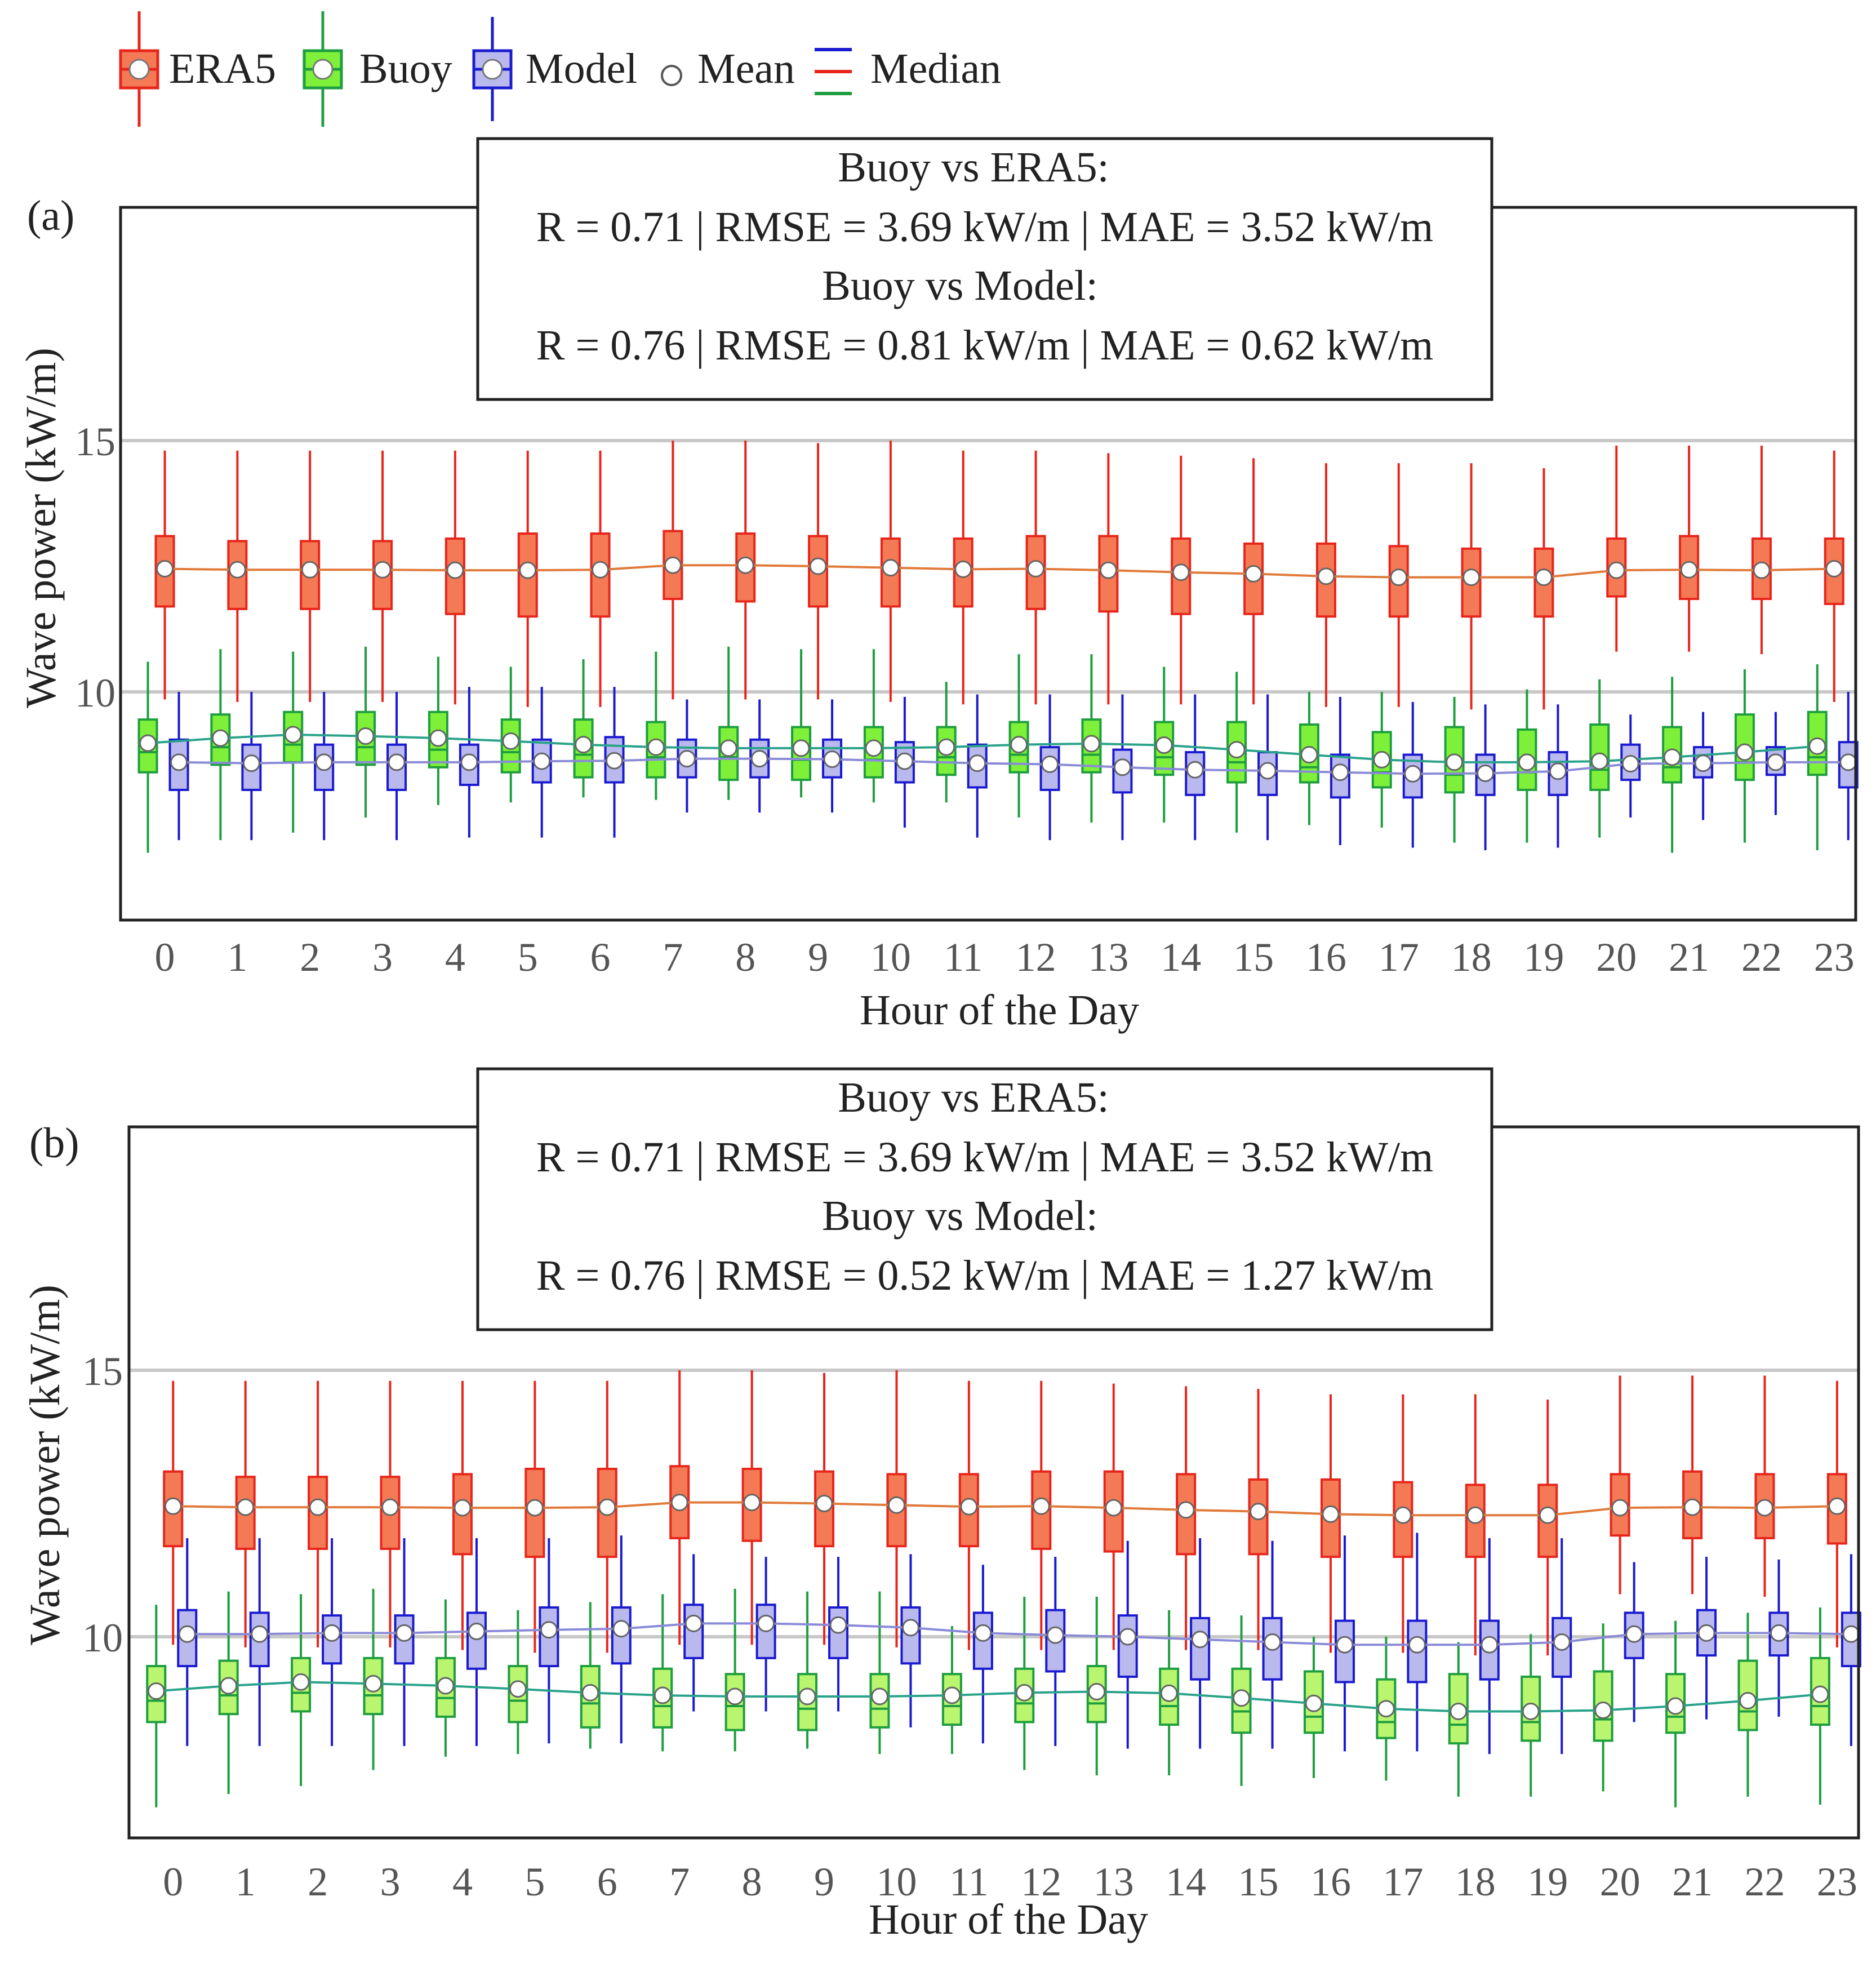 This screenshot has width=1876, height=1972. What do you see at coordinates (1113, 1881) in the screenshot?
I see `x-tick-label: 13` at bounding box center [1113, 1881].